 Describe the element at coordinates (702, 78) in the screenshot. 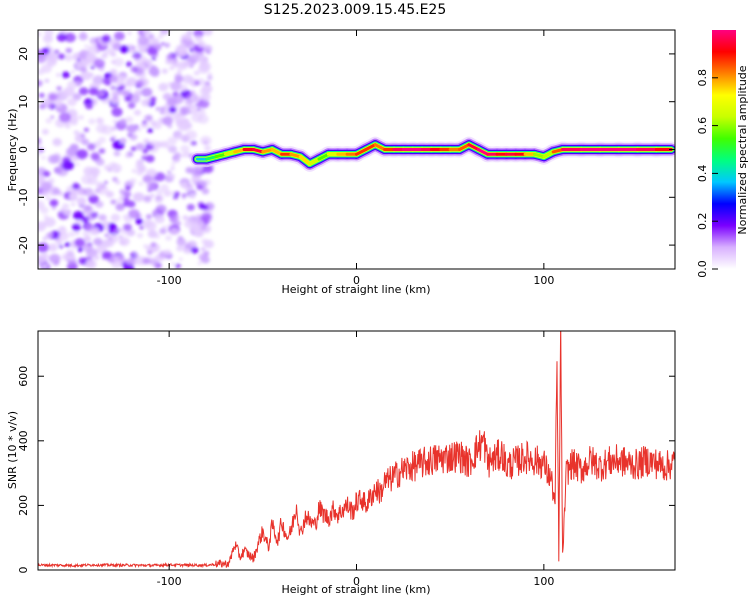

I see `colorbar-tick-label: 0.8` at that location.